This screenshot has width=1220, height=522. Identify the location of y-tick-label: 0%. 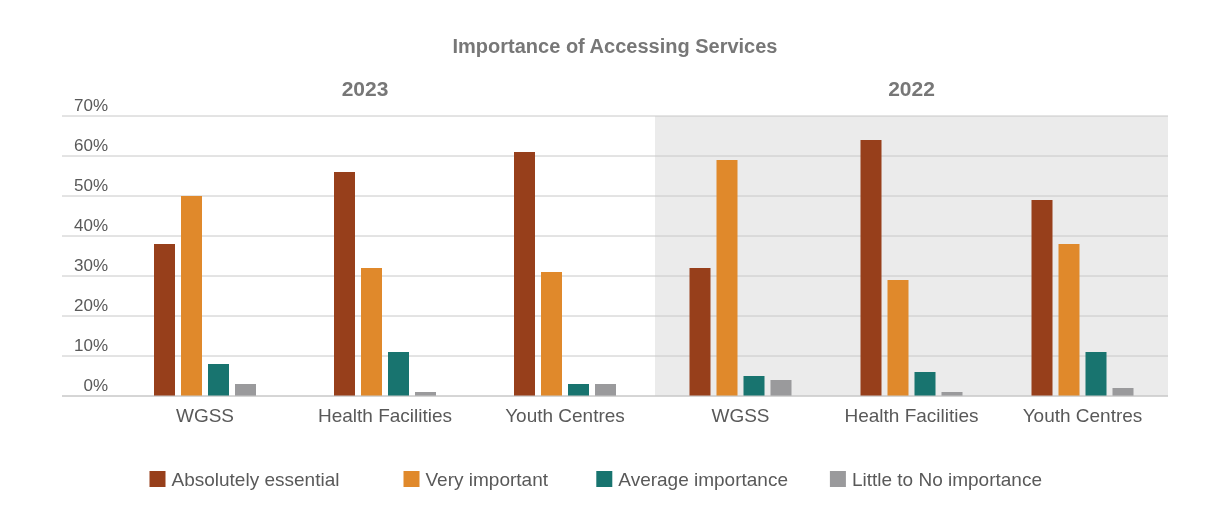
(95, 385).